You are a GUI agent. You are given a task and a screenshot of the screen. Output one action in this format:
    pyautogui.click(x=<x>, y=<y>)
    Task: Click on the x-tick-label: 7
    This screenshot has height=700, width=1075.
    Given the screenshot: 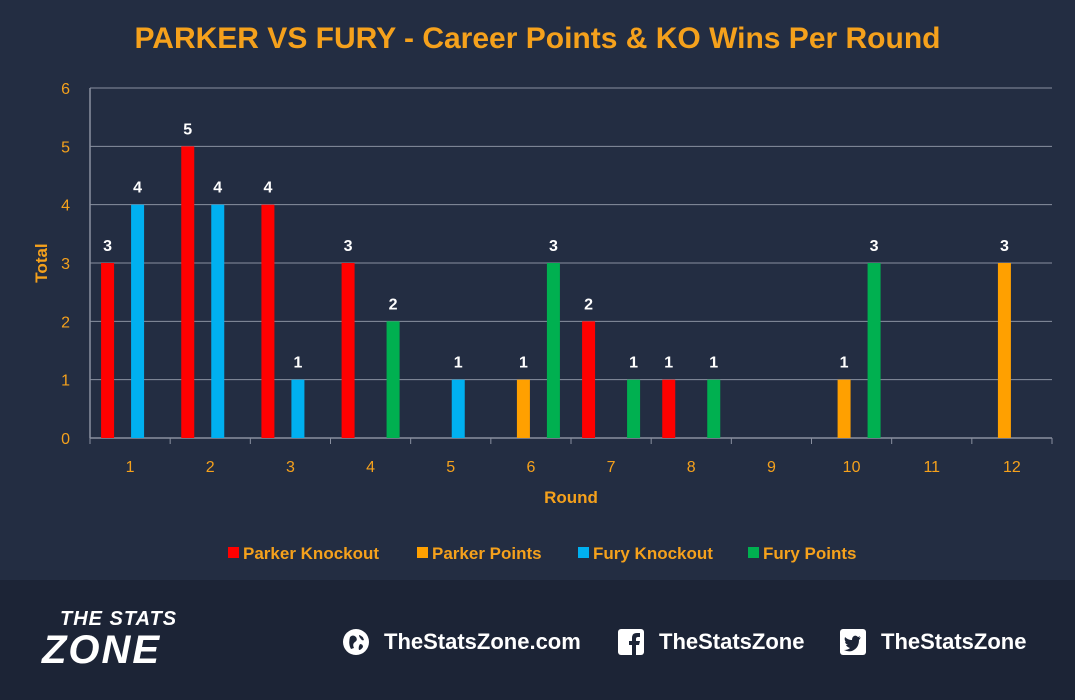 What is the action you would take?
    pyautogui.click(x=611, y=467)
    